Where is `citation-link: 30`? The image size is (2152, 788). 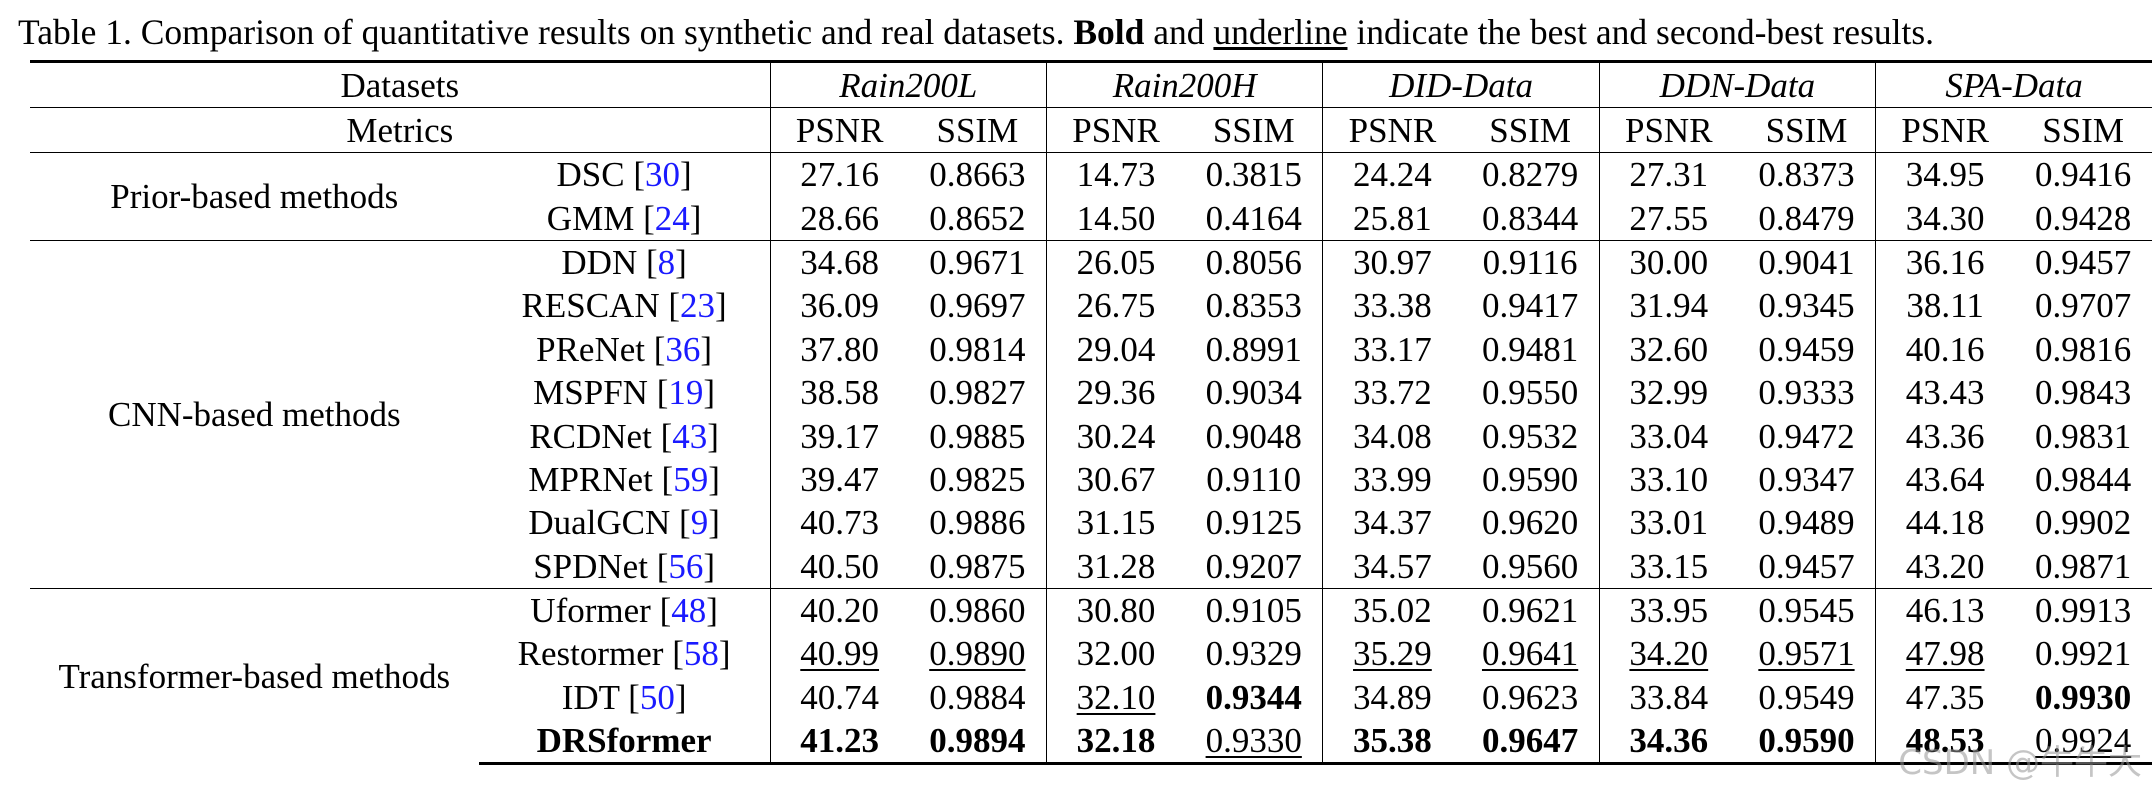
citation-link: 30 is located at coordinates (663, 175).